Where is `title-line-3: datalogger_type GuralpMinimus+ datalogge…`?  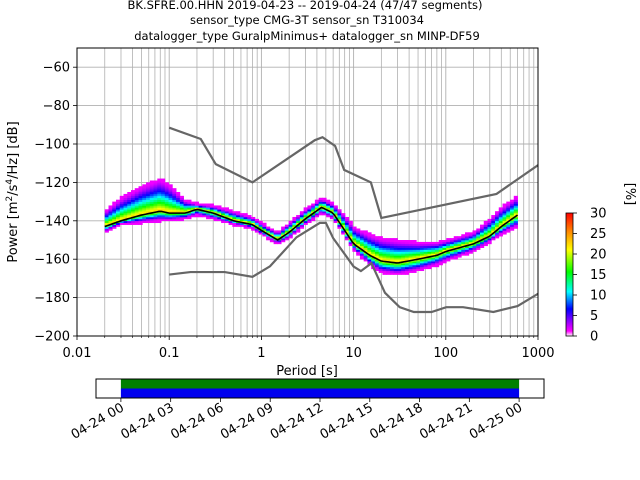
title-line-3: datalogger_type GuralpMinimus+ datalogge… is located at coordinates (307, 36).